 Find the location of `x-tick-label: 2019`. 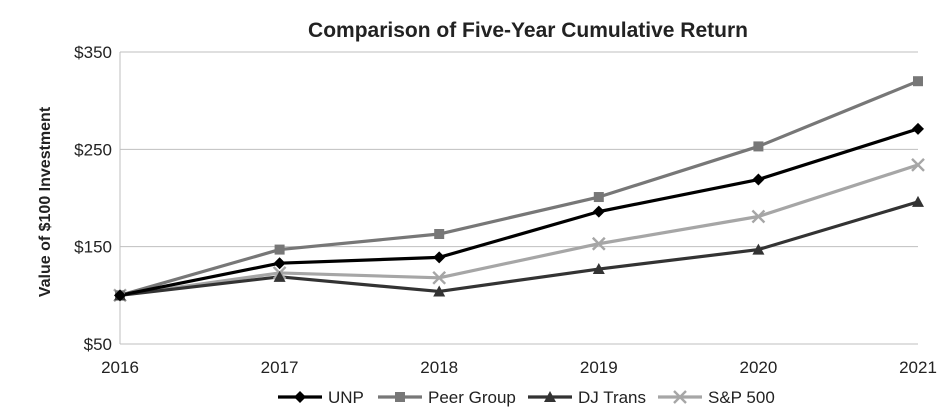

x-tick-label: 2019 is located at coordinates (599, 367).